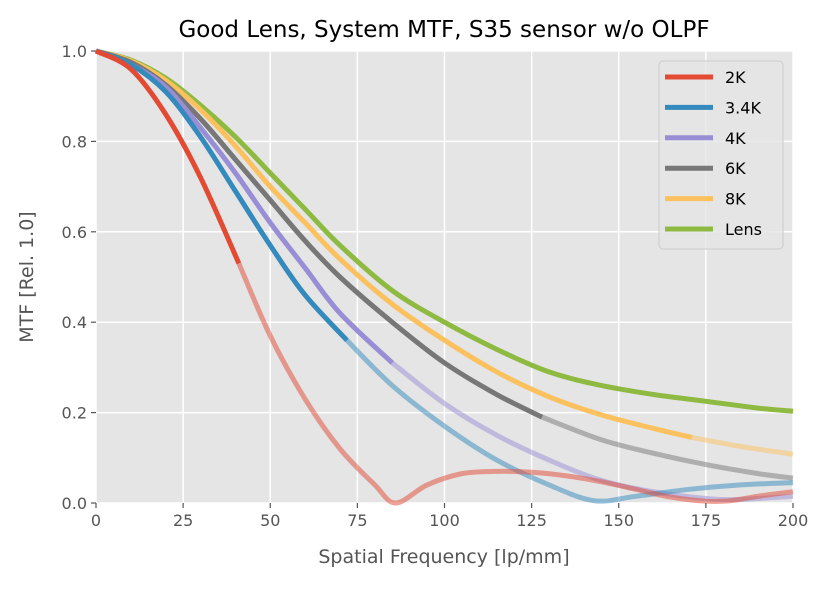  Describe the element at coordinates (667, 447) in the screenshot. I see `series-line-6k-beyond-nyquist` at that location.